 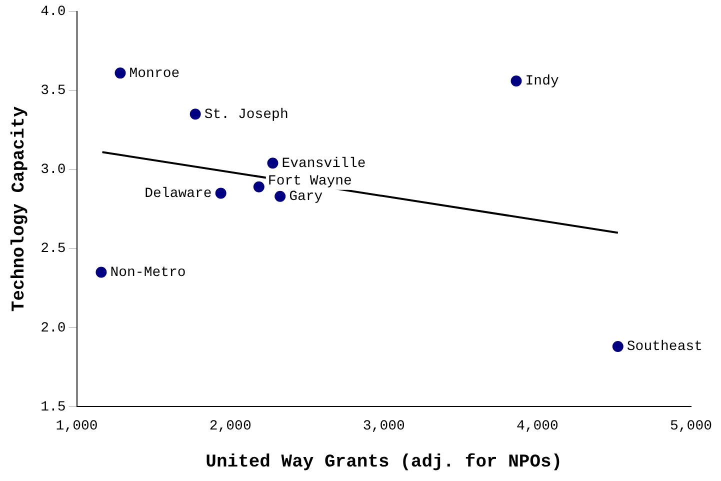 I want to click on annotation: Indy, so click(x=542, y=82).